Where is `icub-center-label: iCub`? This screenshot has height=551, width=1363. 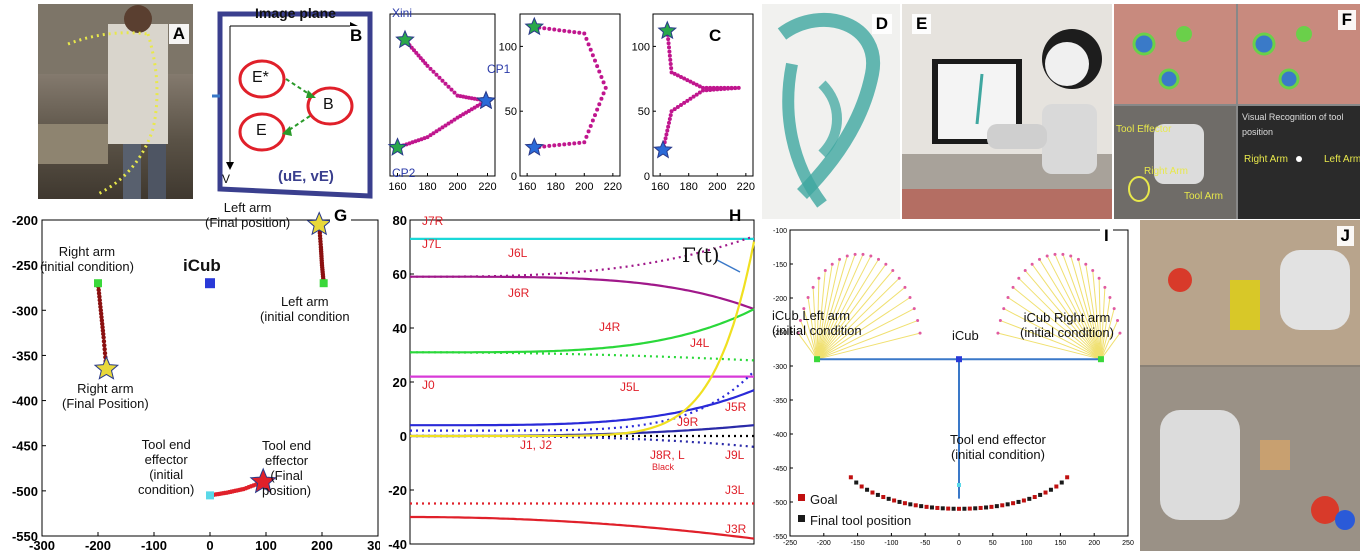
icub-center-label: iCub is located at coordinates (965, 335).